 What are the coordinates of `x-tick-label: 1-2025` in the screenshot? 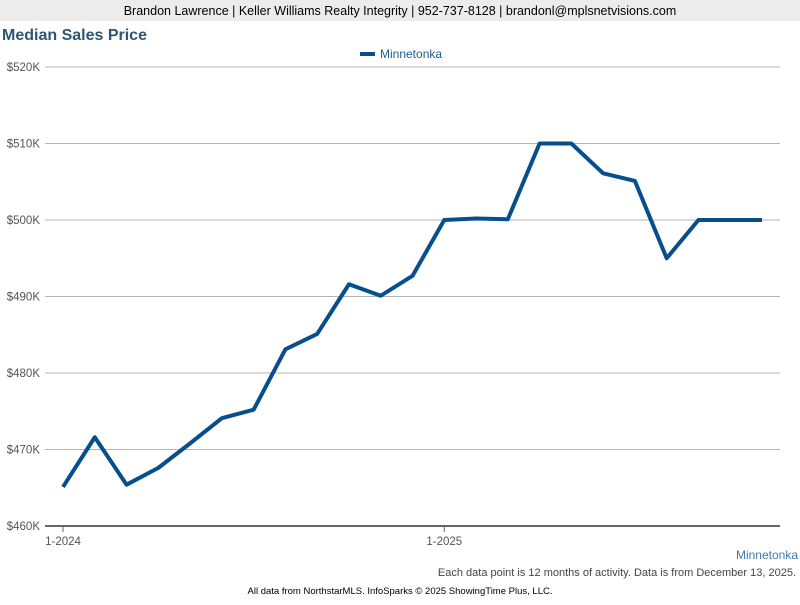 It's located at (444, 542).